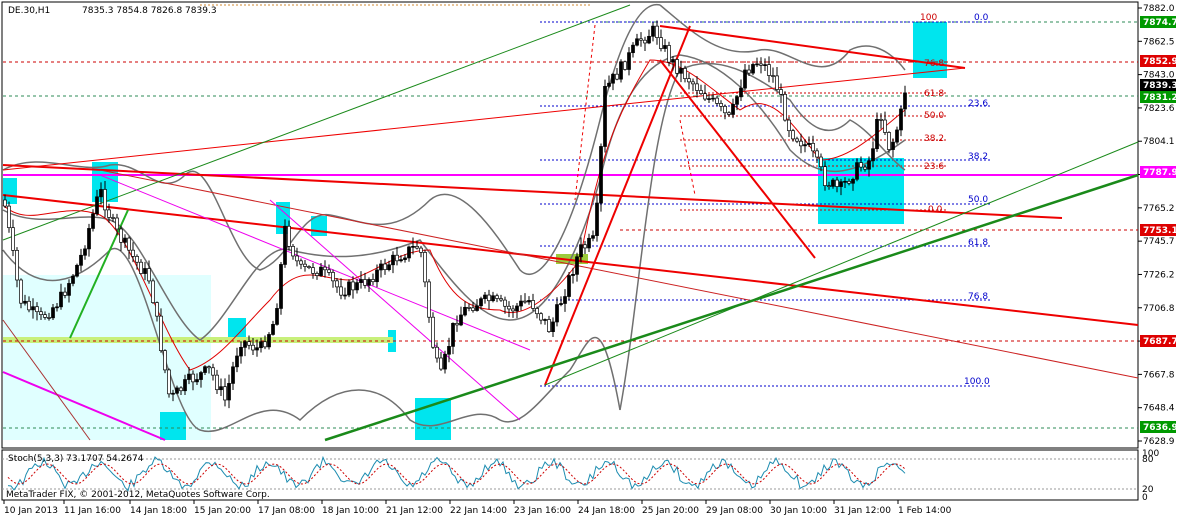  I want to click on price-tick-label: 7628.9, so click(1159, 442).